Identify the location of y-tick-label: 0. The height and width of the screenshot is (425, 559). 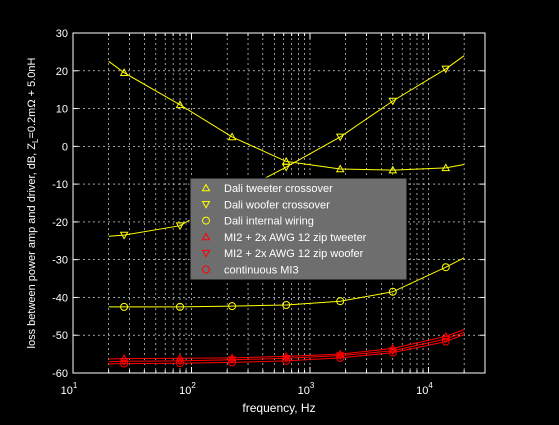
(65, 147).